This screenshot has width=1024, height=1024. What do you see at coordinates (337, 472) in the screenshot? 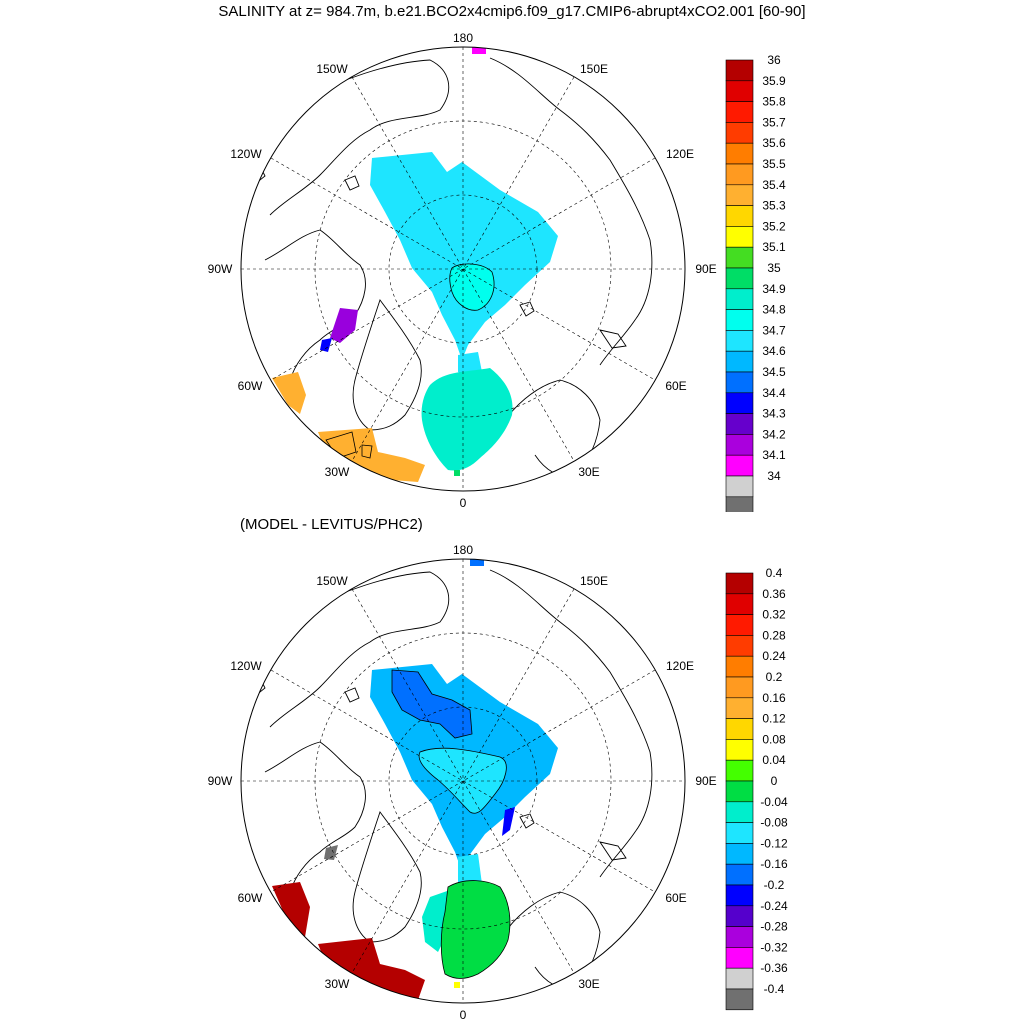
I see `lon-label-30w: 30W` at bounding box center [337, 472].